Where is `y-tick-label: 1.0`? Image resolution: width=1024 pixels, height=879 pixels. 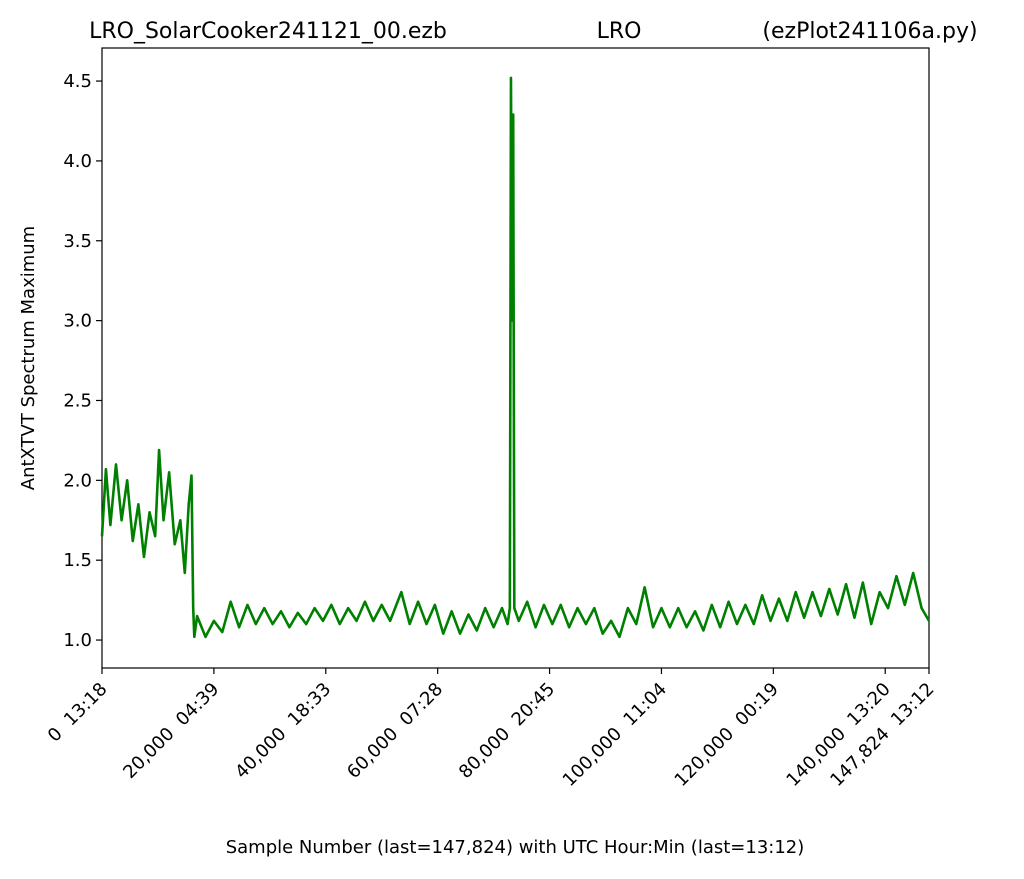
y-tick-label: 1.0 is located at coordinates (77, 640).